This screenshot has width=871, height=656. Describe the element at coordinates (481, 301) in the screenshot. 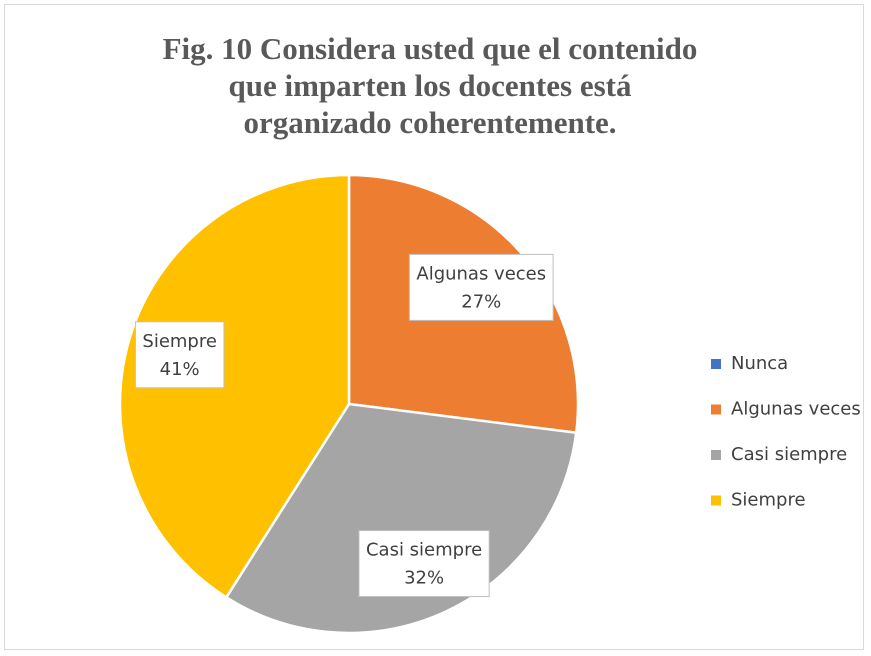

I see `data-label-value: 27%` at that location.